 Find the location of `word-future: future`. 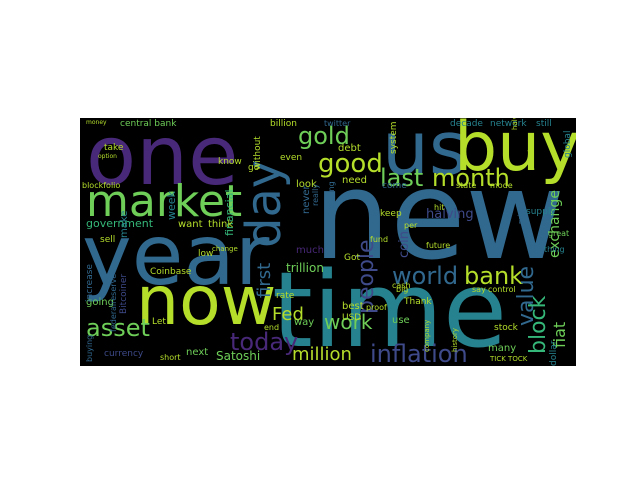

word-future: future is located at coordinates (438, 245).